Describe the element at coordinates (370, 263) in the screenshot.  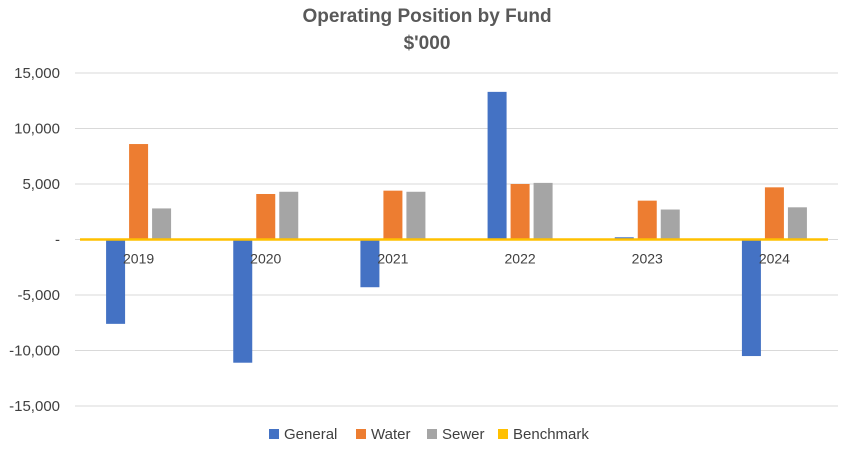
I see `bar-general-2021` at that location.